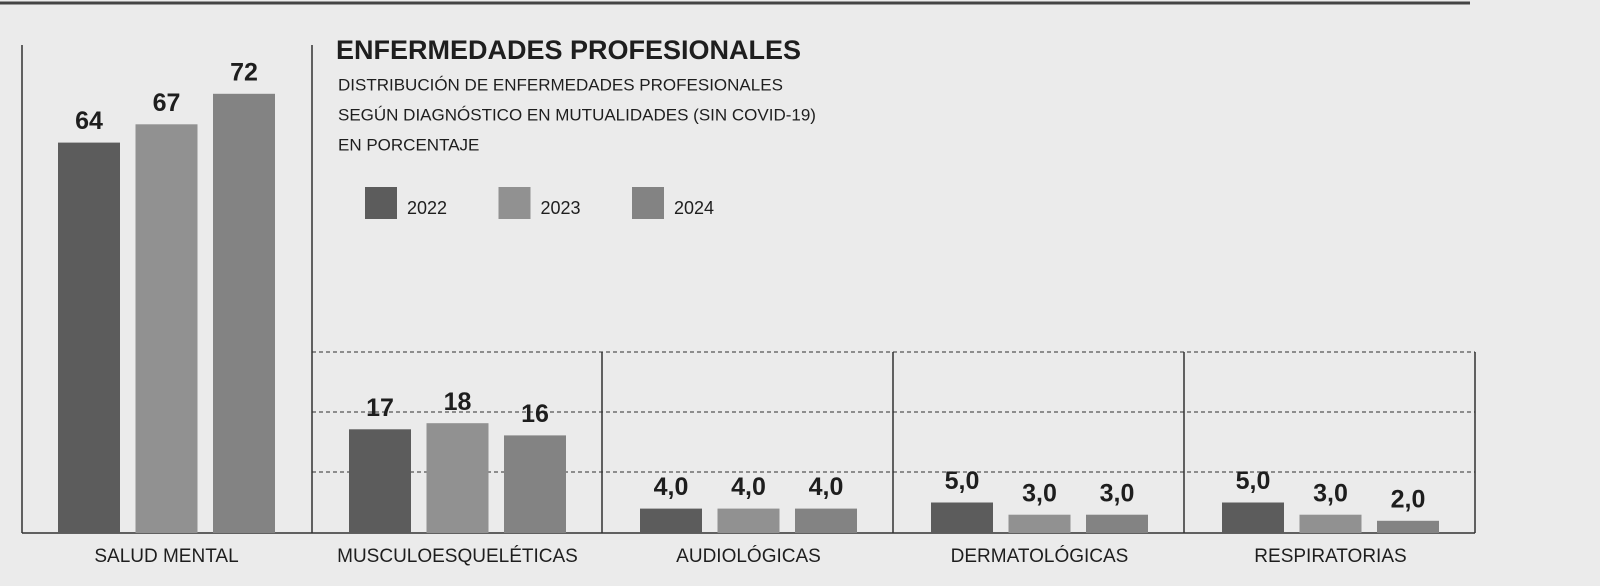 This screenshot has width=1600, height=586. What do you see at coordinates (1330, 556) in the screenshot?
I see `x-tick-label: RESPIRATORIAS` at bounding box center [1330, 556].